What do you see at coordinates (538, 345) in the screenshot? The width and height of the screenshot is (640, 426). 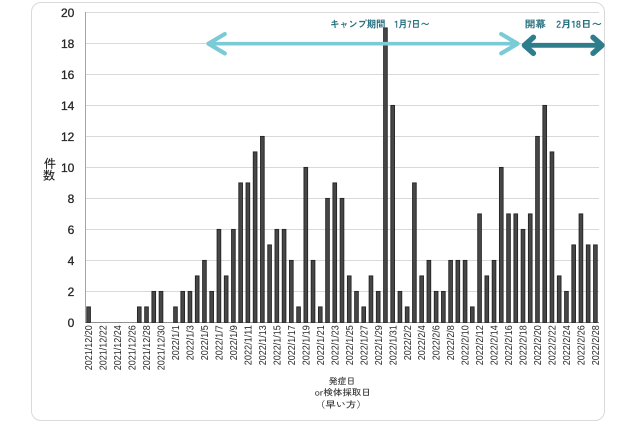 I see `svg-text: 2022/2/20` at bounding box center [538, 345].